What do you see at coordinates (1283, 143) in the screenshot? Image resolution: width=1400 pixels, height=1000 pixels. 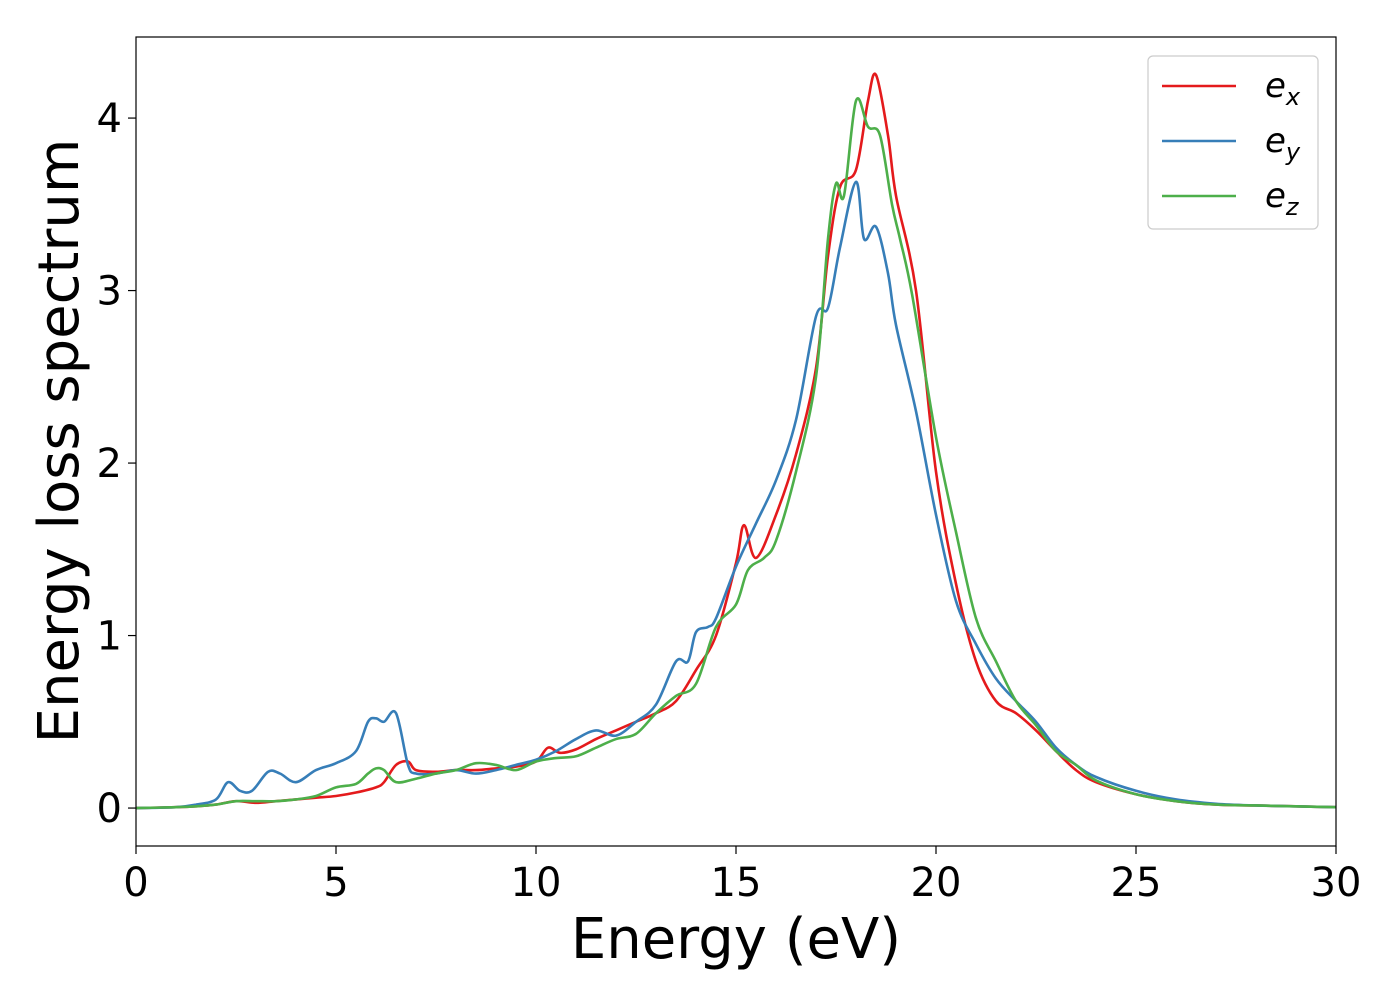 I see `legend-label-y: ey` at bounding box center [1283, 143].